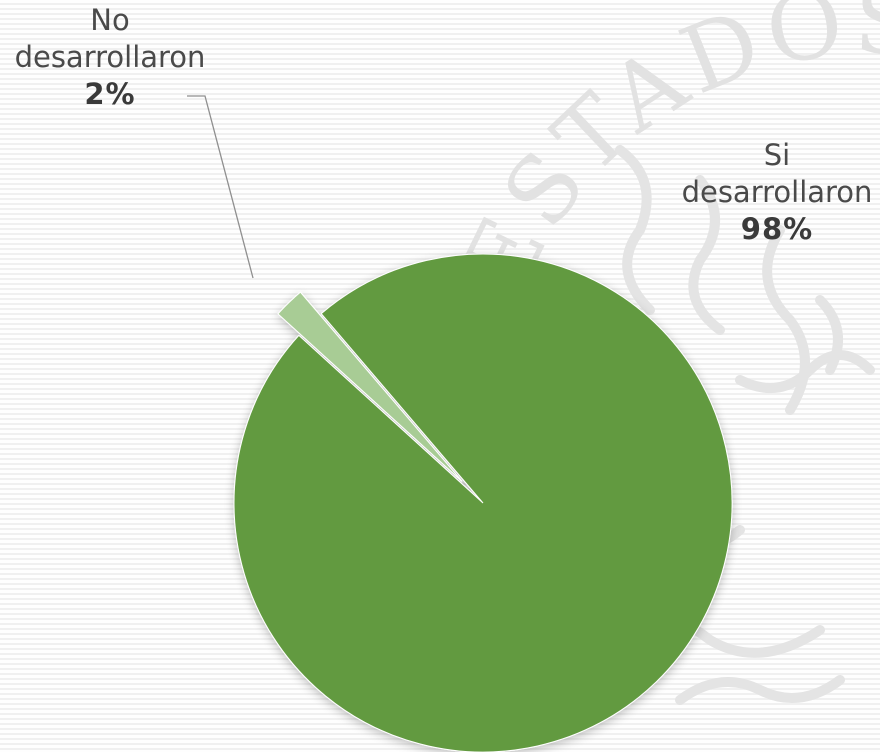 This screenshot has height=752, width=880. Describe the element at coordinates (110, 20) in the screenshot. I see `label-no-line1: No` at that location.